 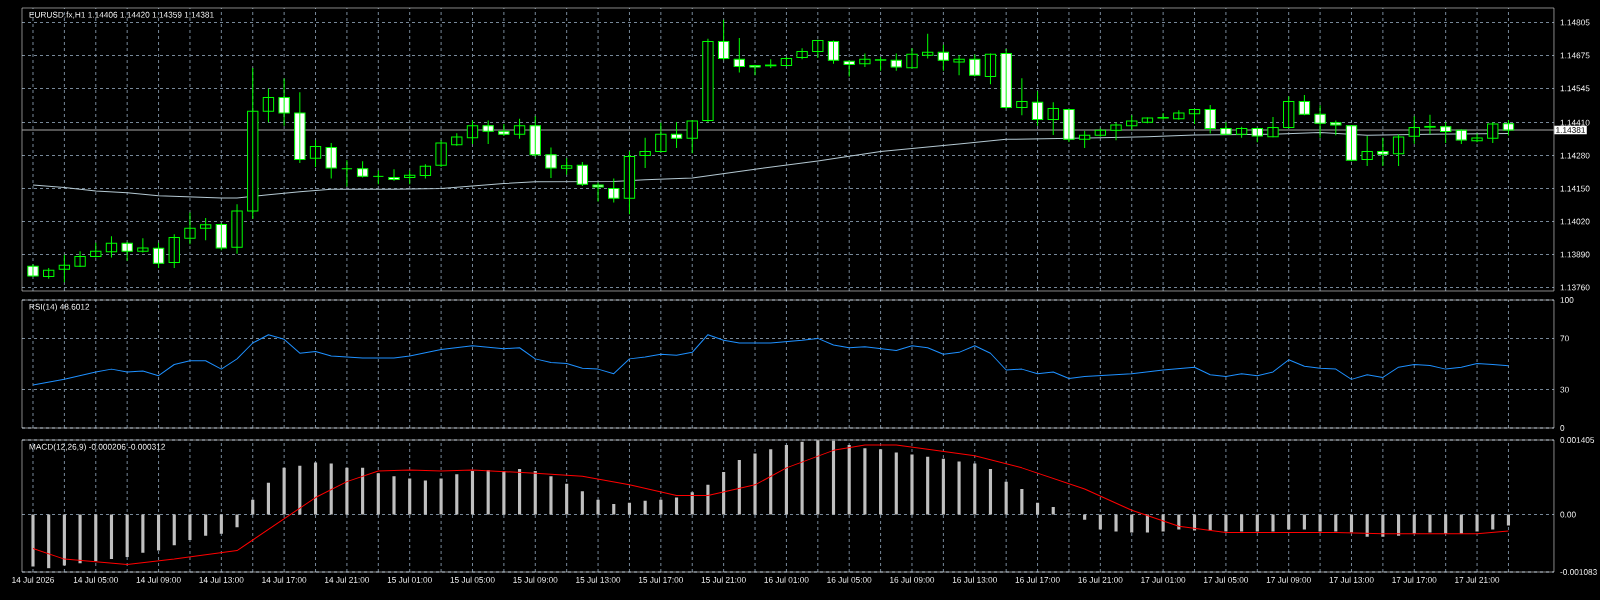 What do you see at coordinates (1575, 221) in the screenshot?
I see `y-tick-label: 1.14020` at bounding box center [1575, 221].